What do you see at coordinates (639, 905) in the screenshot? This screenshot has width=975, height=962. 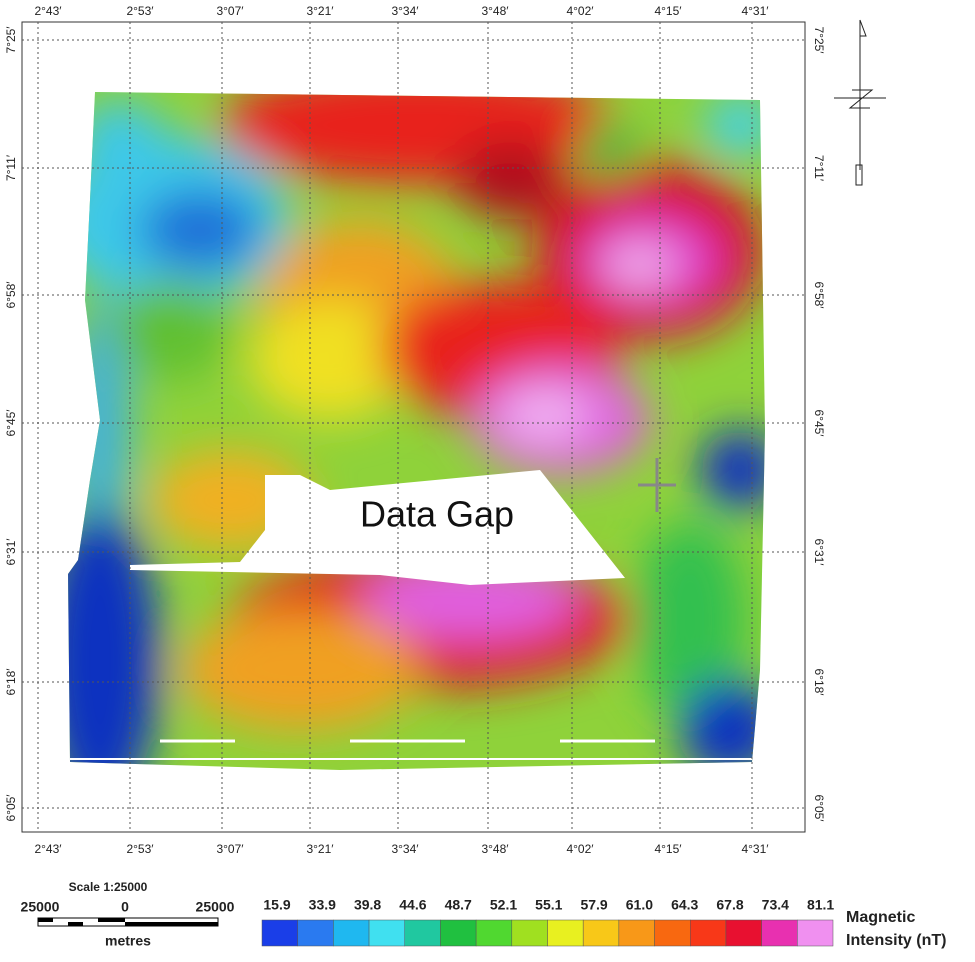 I see `legend-label: 61.0` at bounding box center [639, 905].